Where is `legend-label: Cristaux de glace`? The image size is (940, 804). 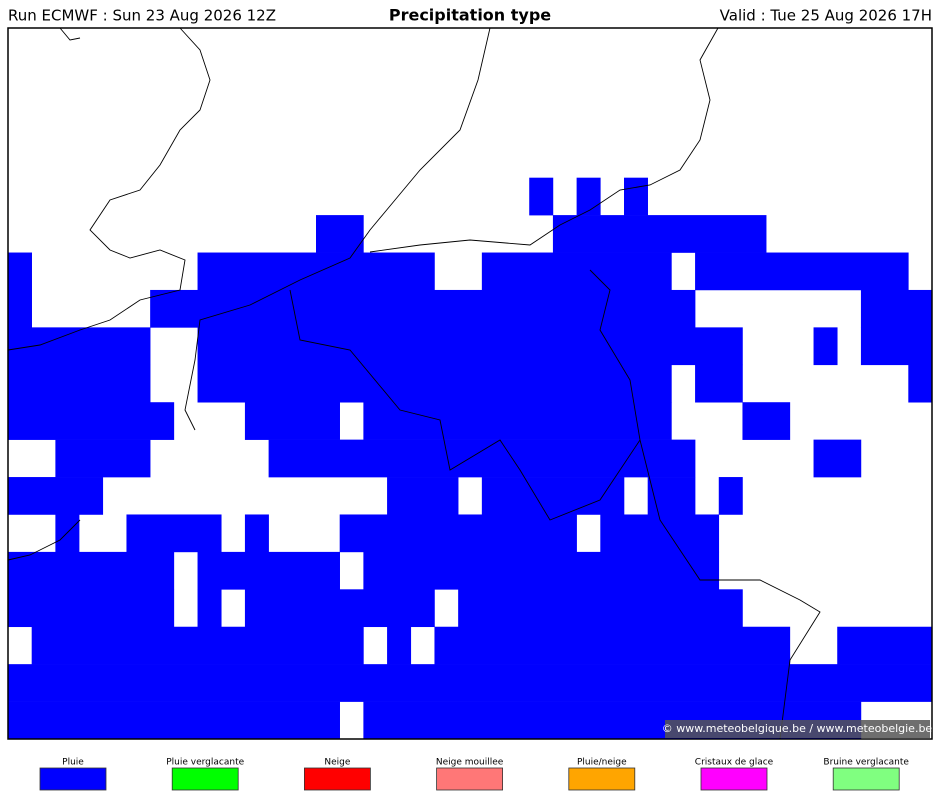 legend-label: Cristaux de glace is located at coordinates (734, 763).